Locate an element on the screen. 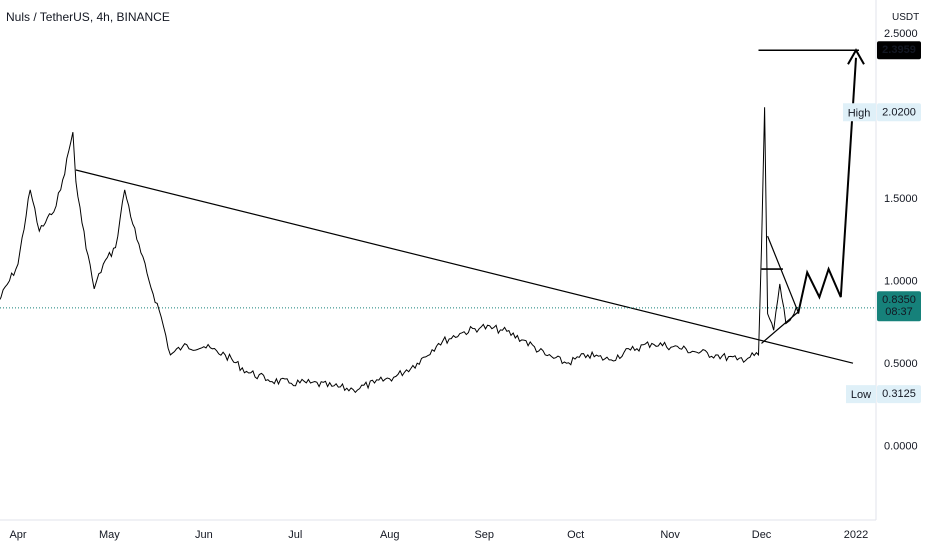 Image resolution: width=932 pixels, height=550 pixels. x-tick-label: Sep is located at coordinates (484, 535).